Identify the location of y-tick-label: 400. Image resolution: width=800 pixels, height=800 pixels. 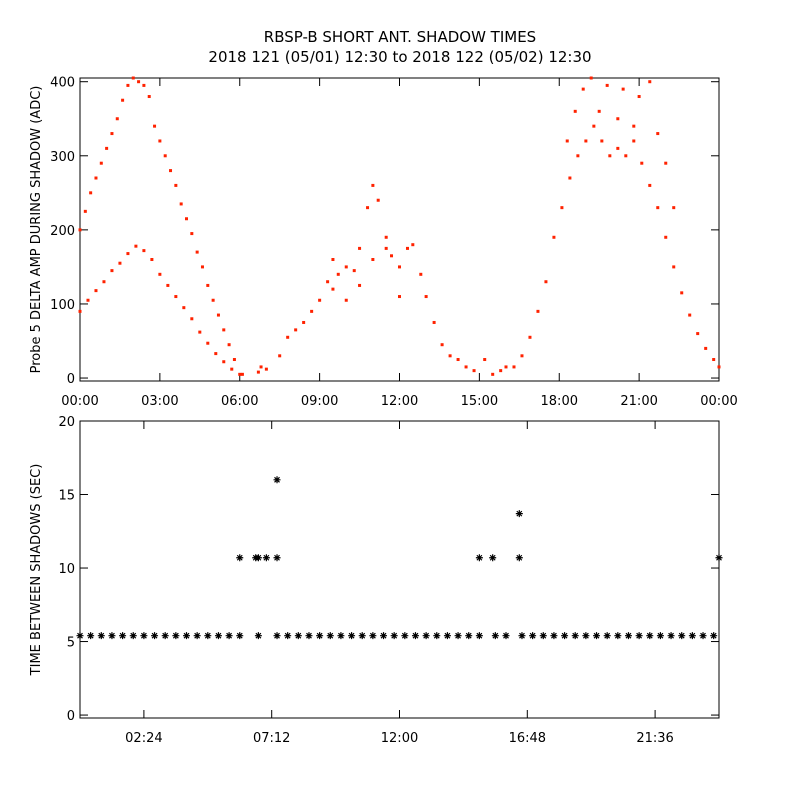
(62, 83).